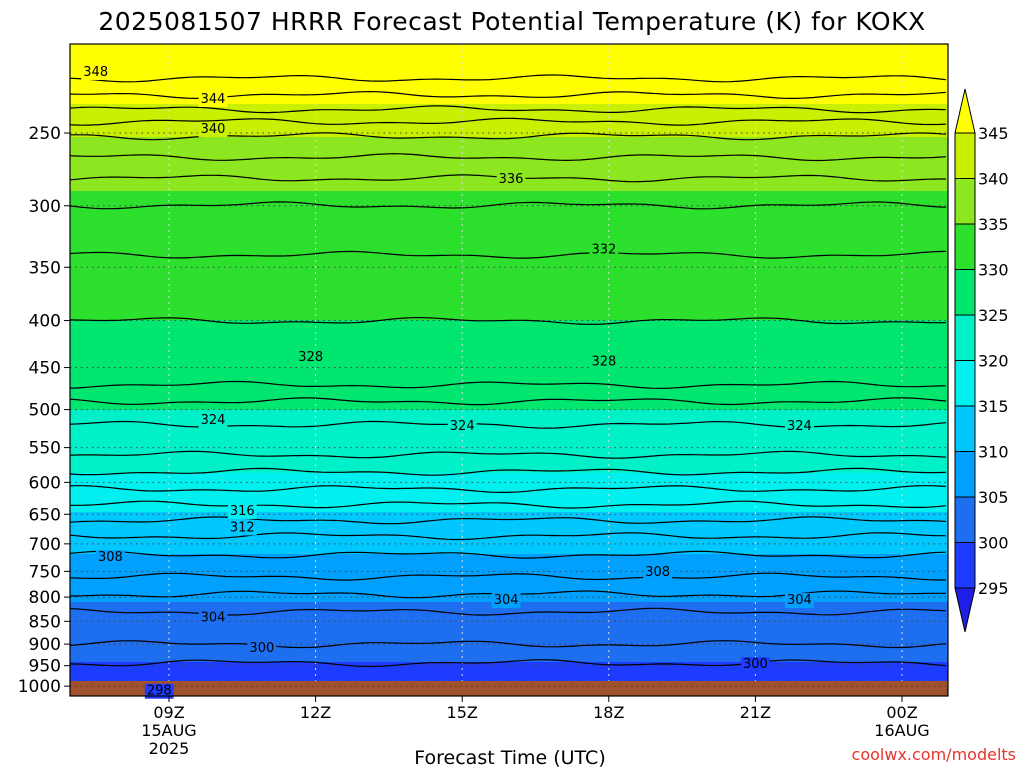  I want to click on y-tick-label: 850, so click(45, 622).